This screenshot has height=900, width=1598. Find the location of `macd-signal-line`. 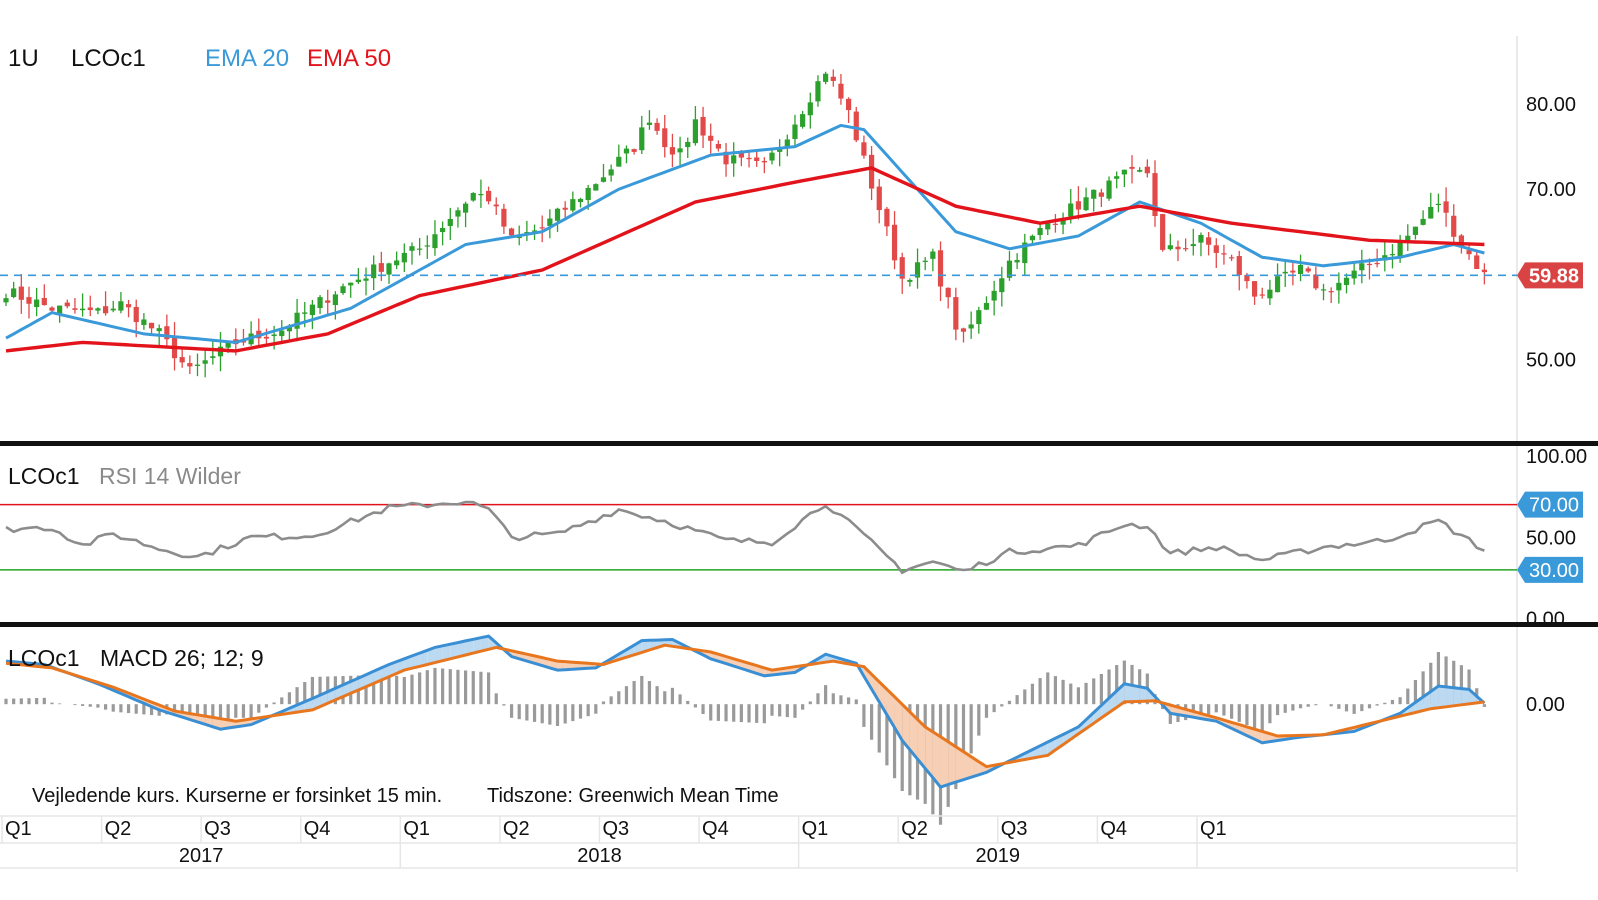

macd-signal-line is located at coordinates (745, 706).